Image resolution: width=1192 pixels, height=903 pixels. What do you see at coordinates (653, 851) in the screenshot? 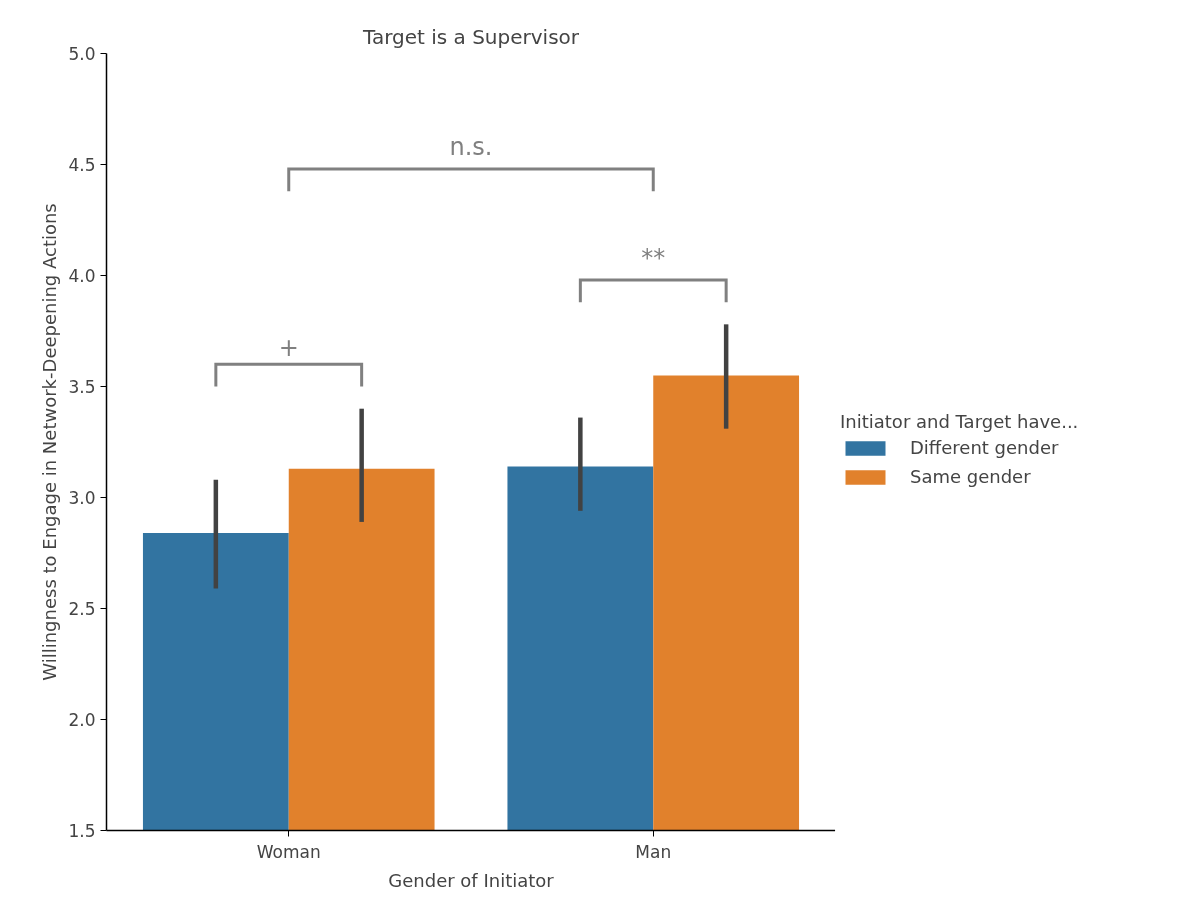
I see `x-tick-label: Man` at bounding box center [653, 851].